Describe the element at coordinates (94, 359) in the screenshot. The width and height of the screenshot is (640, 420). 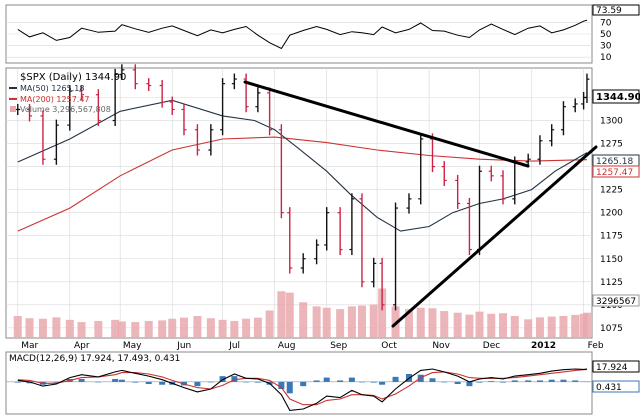
I see `macd-title: MACD(12,26,9) 17.924, 17.493, 0.431` at that location.